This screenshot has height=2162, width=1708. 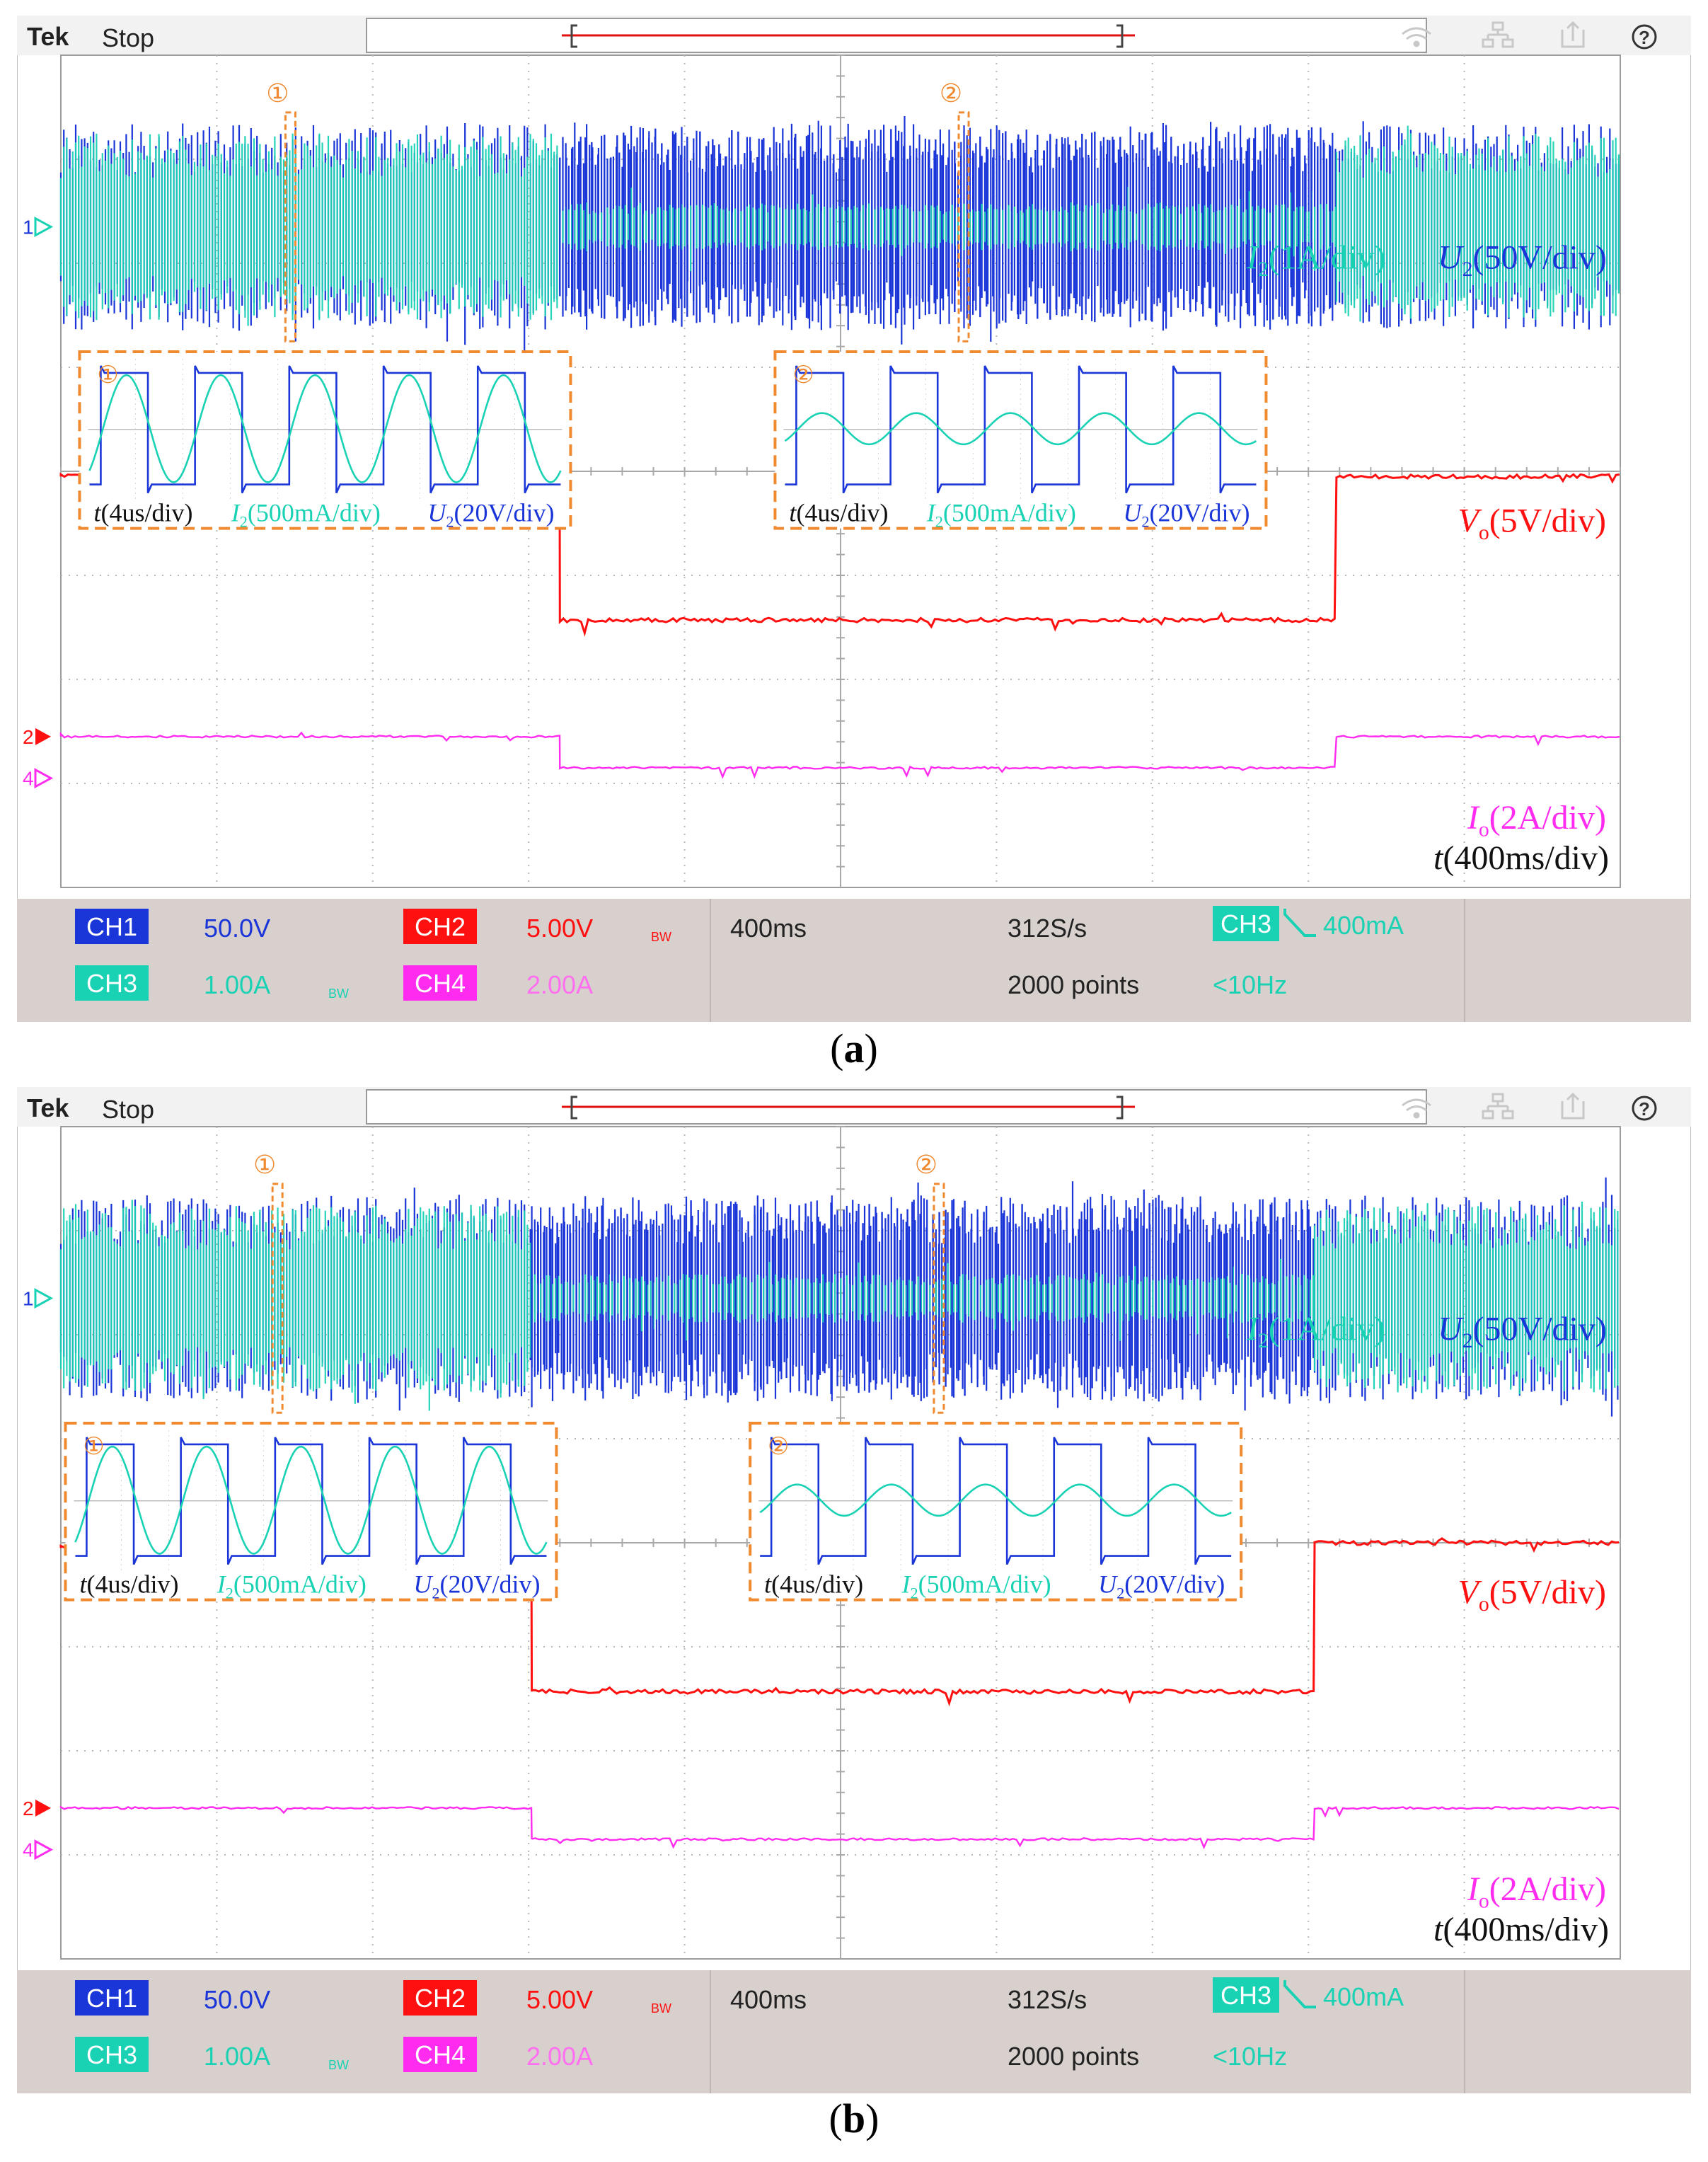 What do you see at coordinates (237, 2000) in the screenshot?
I see `ch1-scale: 50.0V` at bounding box center [237, 2000].